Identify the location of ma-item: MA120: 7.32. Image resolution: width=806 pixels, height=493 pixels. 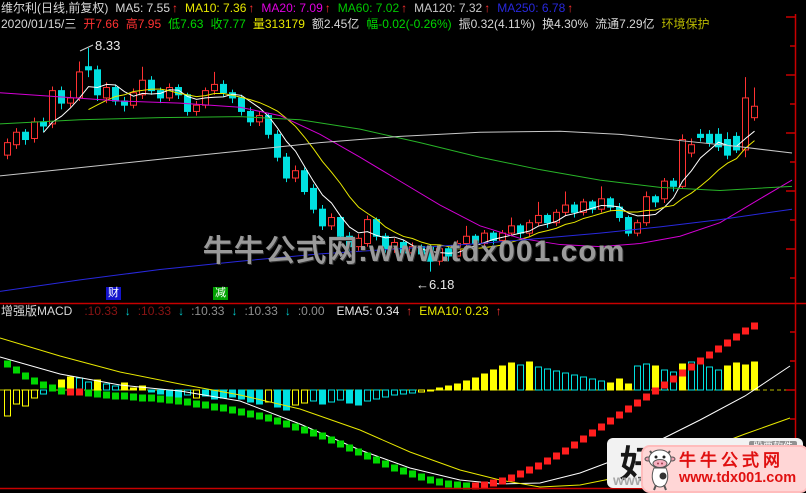
(448, 8).